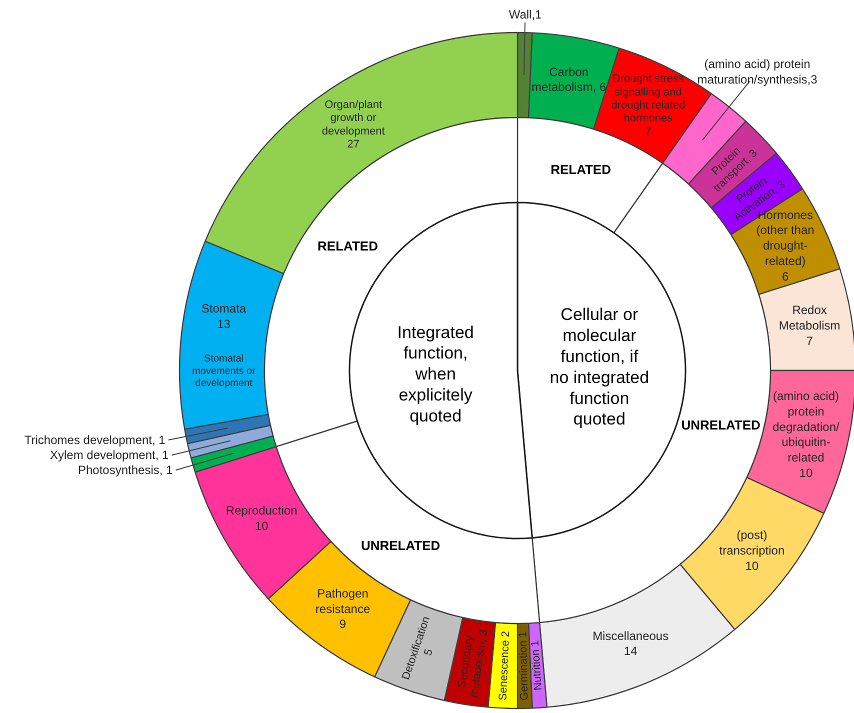 The width and height of the screenshot is (854, 713). Describe the element at coordinates (752, 543) in the screenshot. I see `slice-label: (post) transcription` at that location.